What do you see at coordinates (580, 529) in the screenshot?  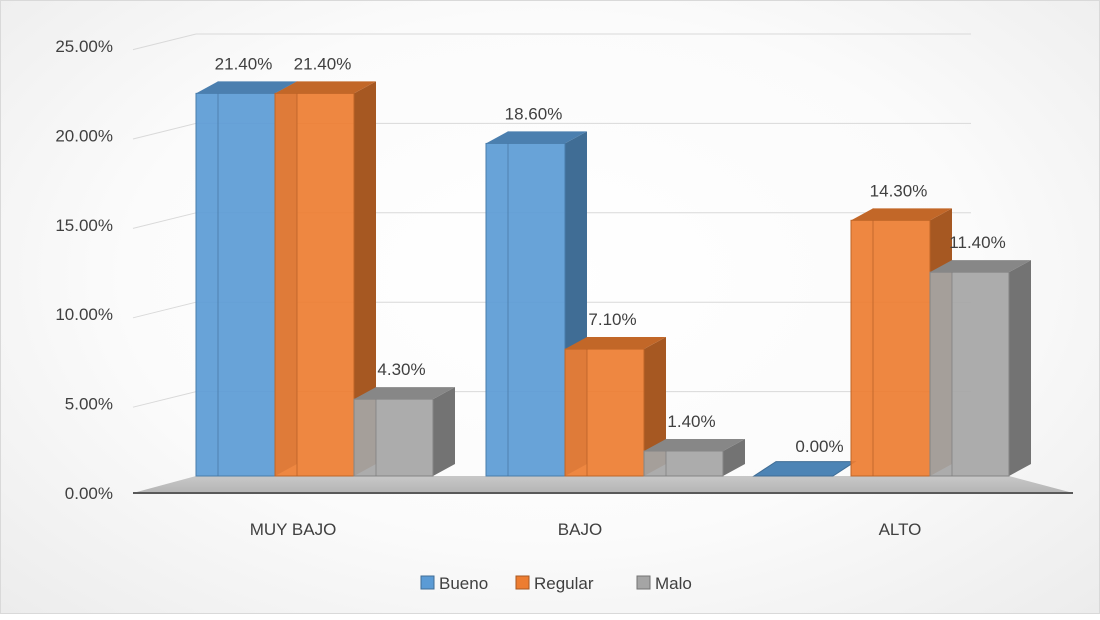 I see `x-category-label: BAJO` at bounding box center [580, 529].